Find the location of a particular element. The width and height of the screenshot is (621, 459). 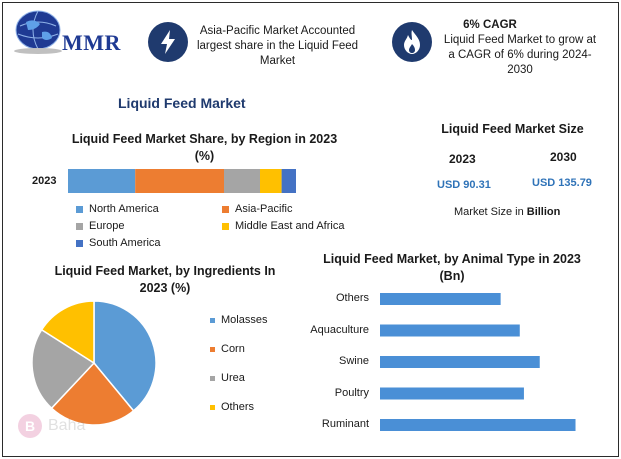

market-size-year-2030: 2030 is located at coordinates (563, 157).